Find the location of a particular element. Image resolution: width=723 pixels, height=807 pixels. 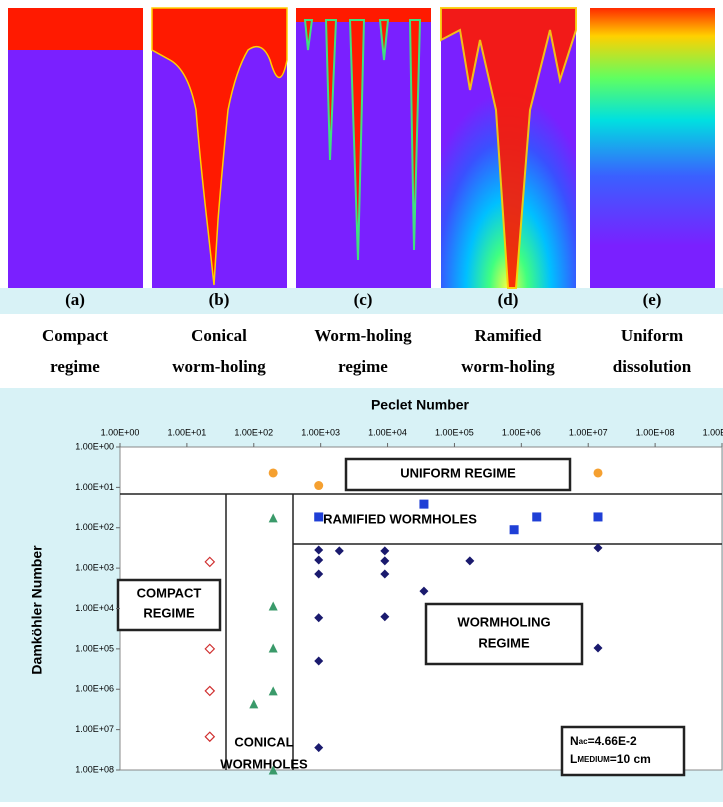

panel-caption: Compact is located at coordinates (75, 335).